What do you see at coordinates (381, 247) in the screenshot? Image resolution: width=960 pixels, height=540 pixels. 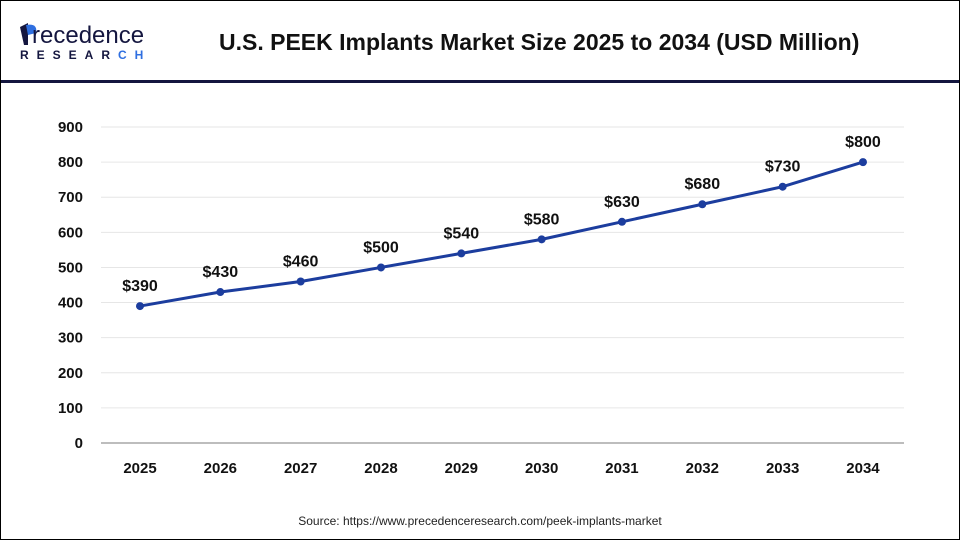 I see `data-label: $500` at bounding box center [381, 247].